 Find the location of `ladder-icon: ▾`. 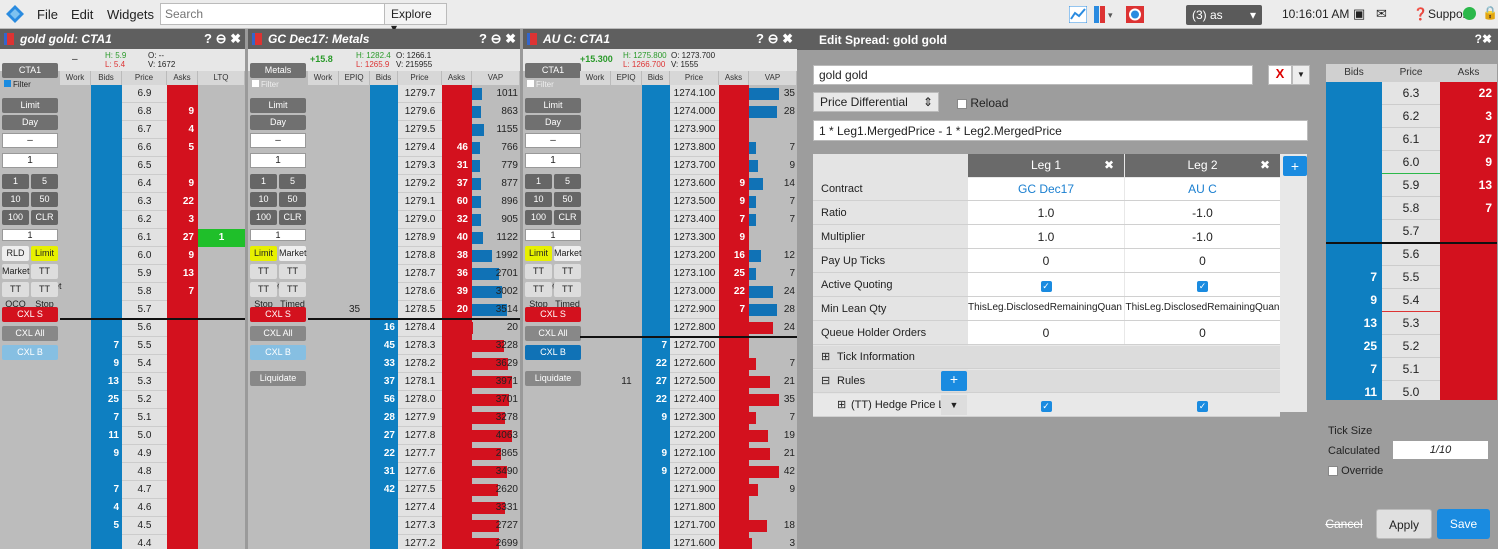

ladder-icon: ▾ is located at coordinates (1106, 14).